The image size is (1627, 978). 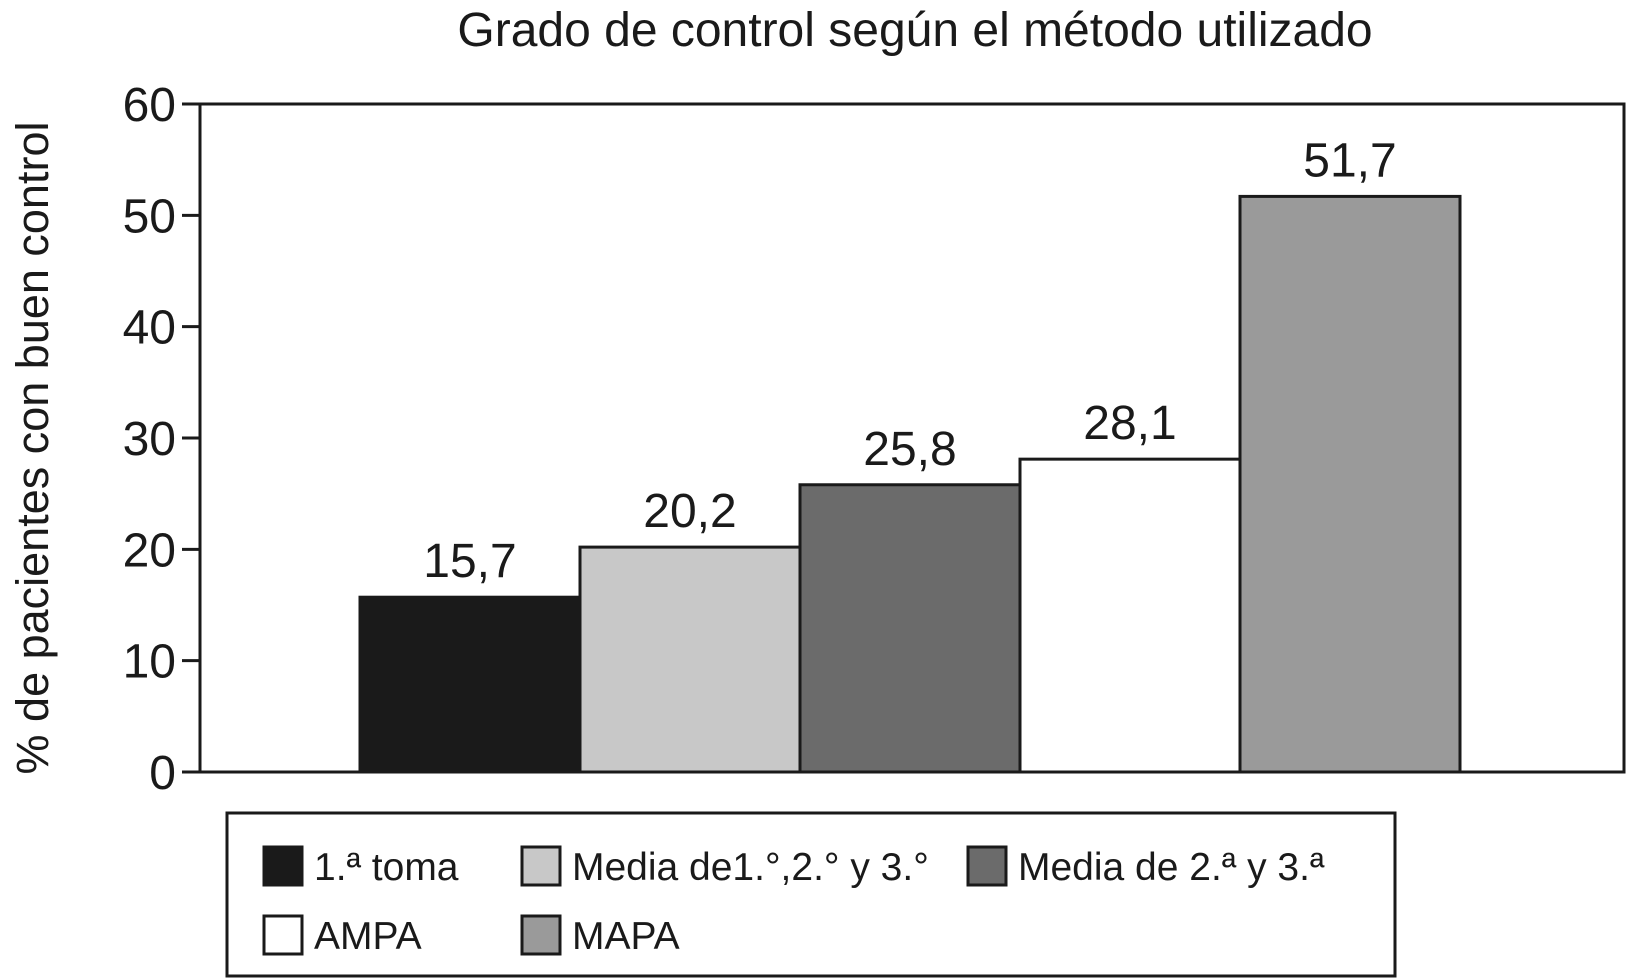 I want to click on y-tick-label: 30, so click(x=149, y=439).